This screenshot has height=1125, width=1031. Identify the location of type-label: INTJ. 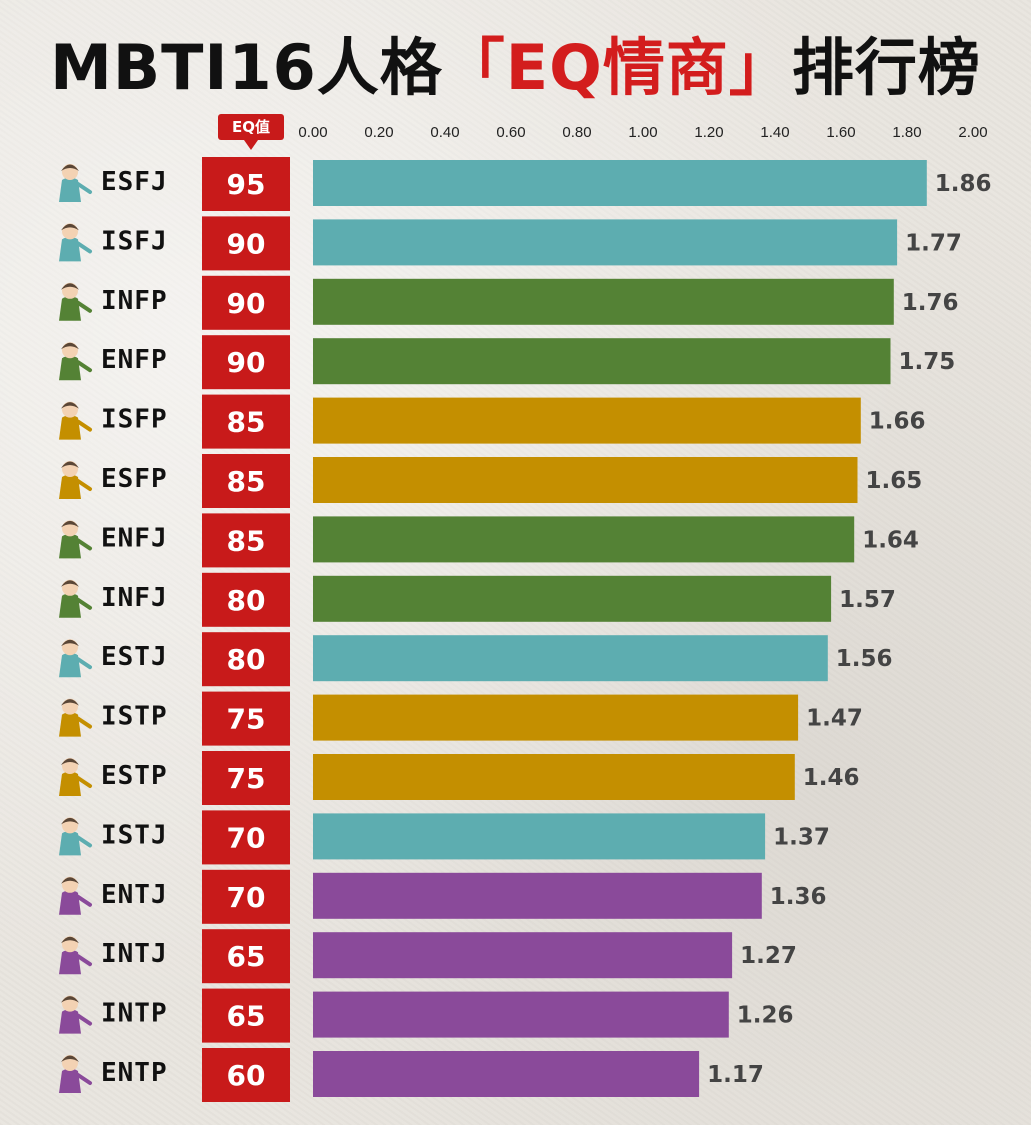
(134, 954).